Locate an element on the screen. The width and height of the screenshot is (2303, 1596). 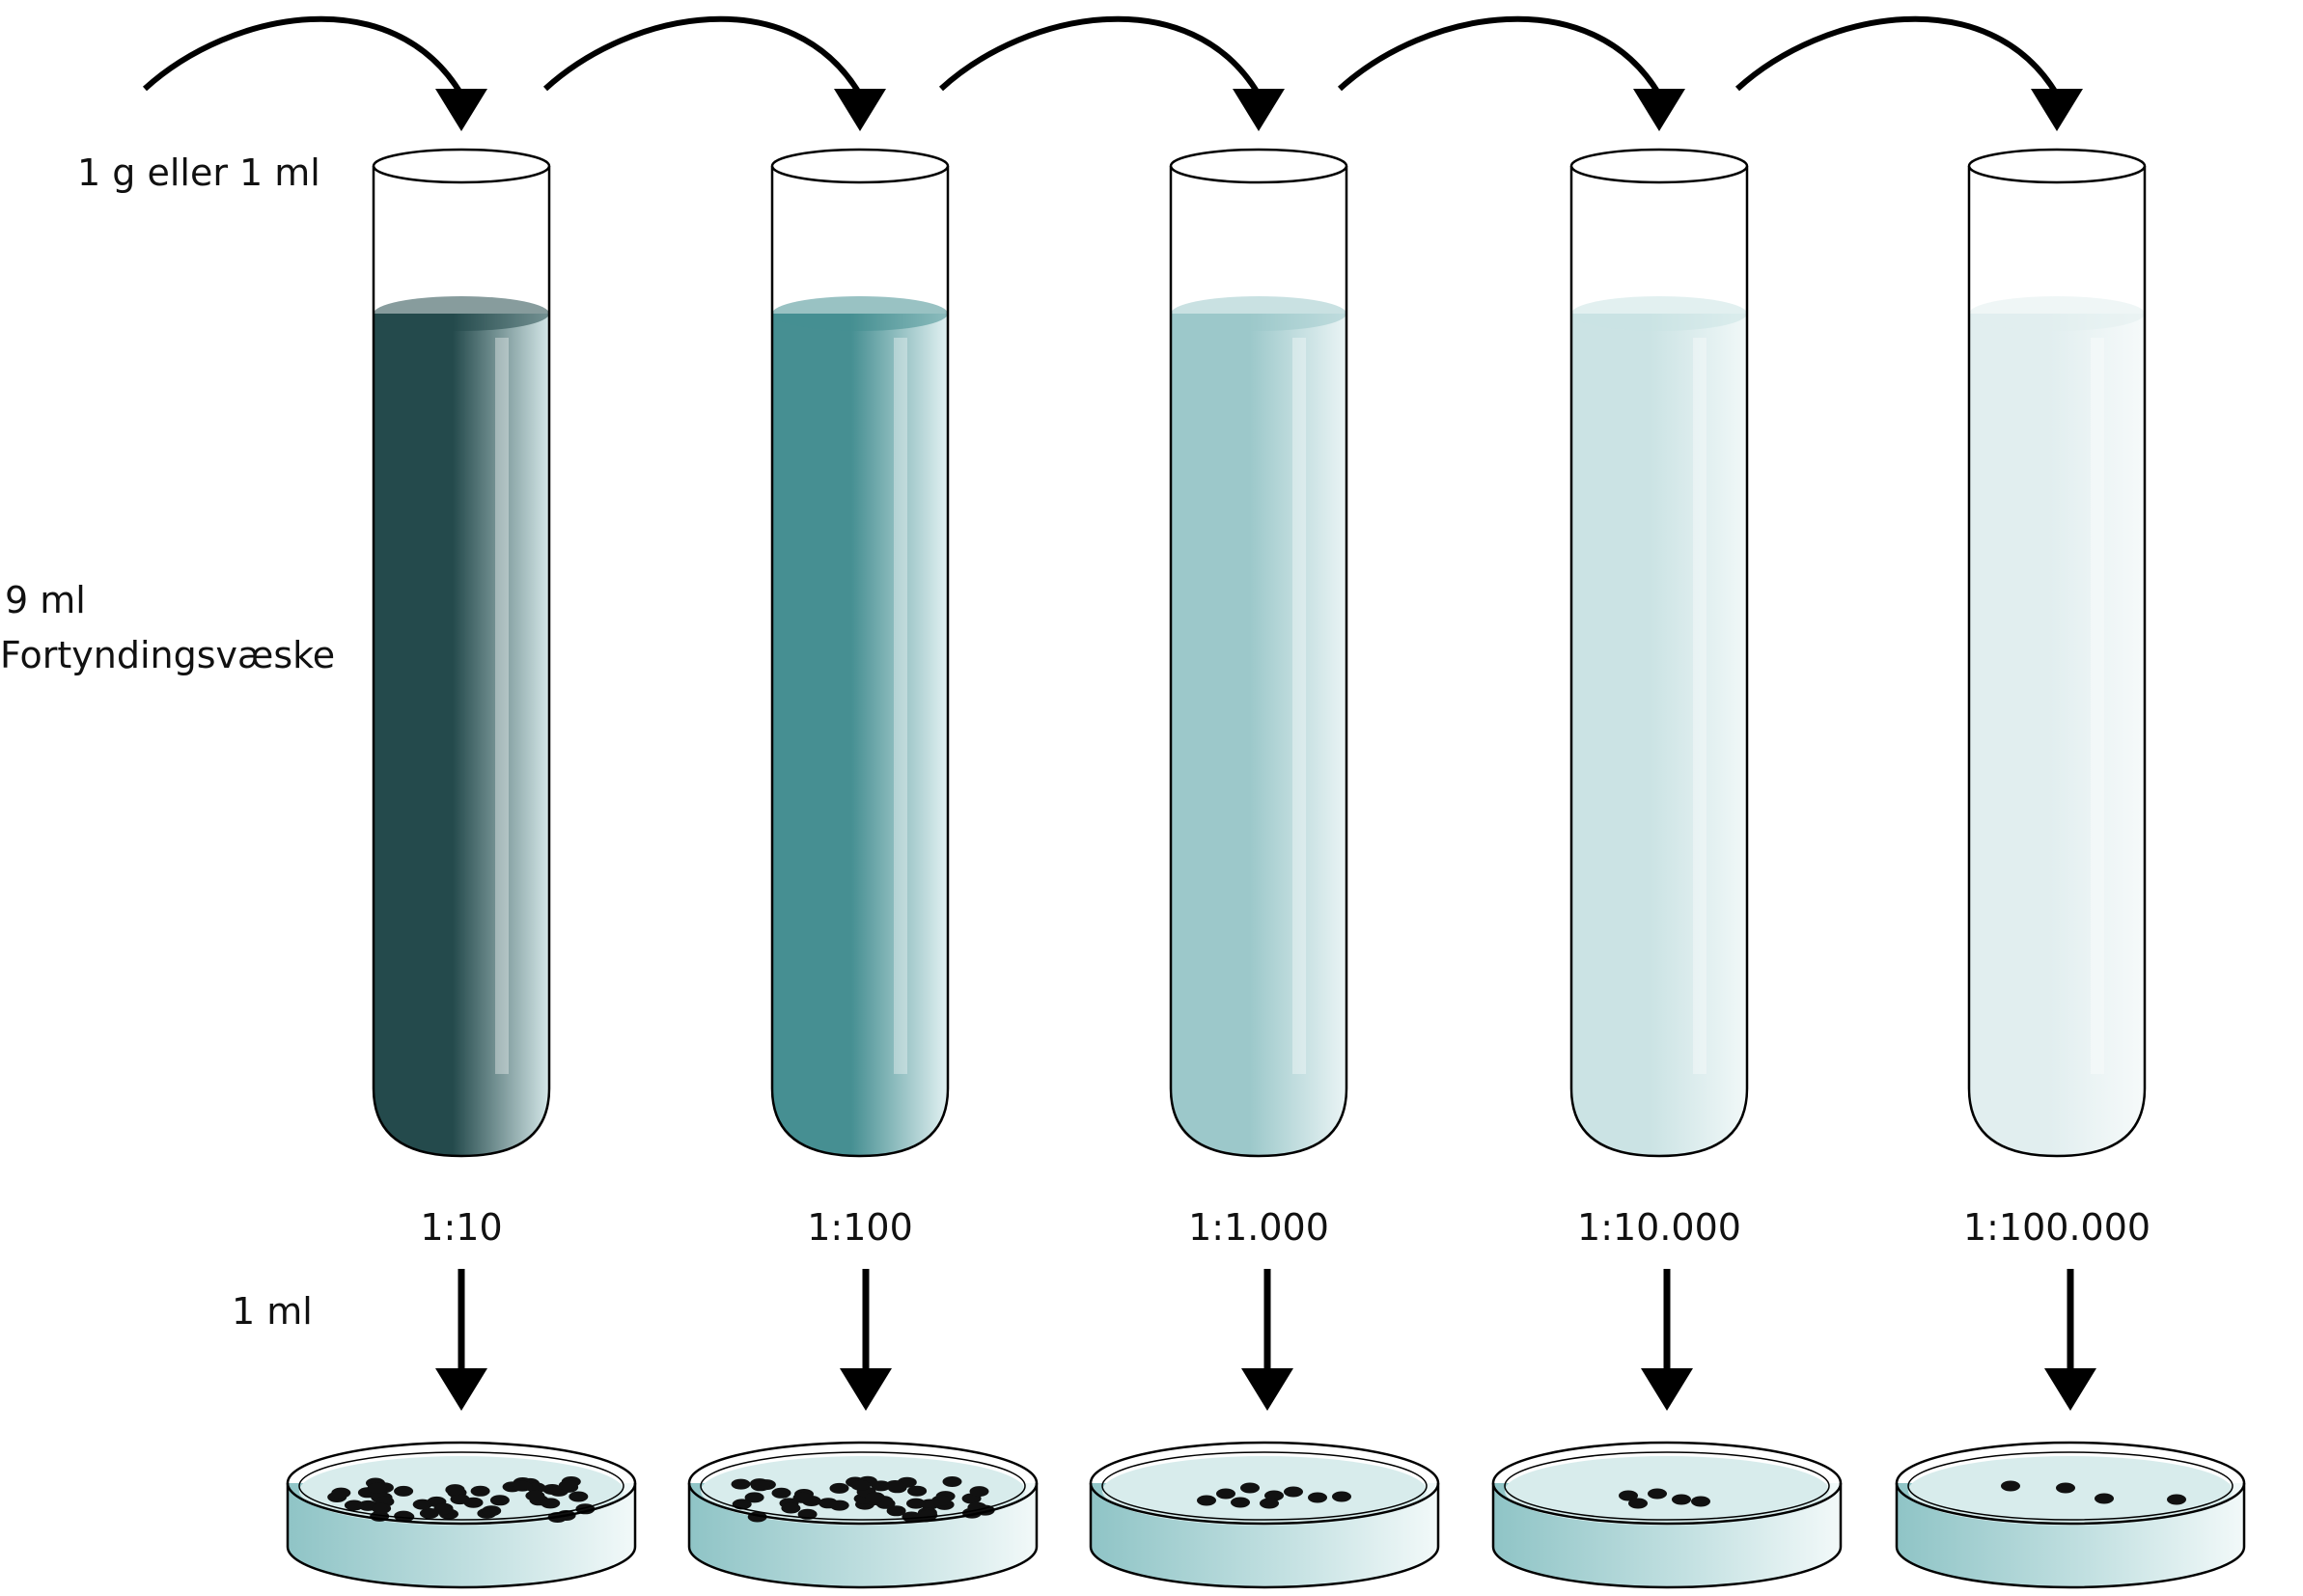
transfer-arrows is located at coordinates (1112, 73).